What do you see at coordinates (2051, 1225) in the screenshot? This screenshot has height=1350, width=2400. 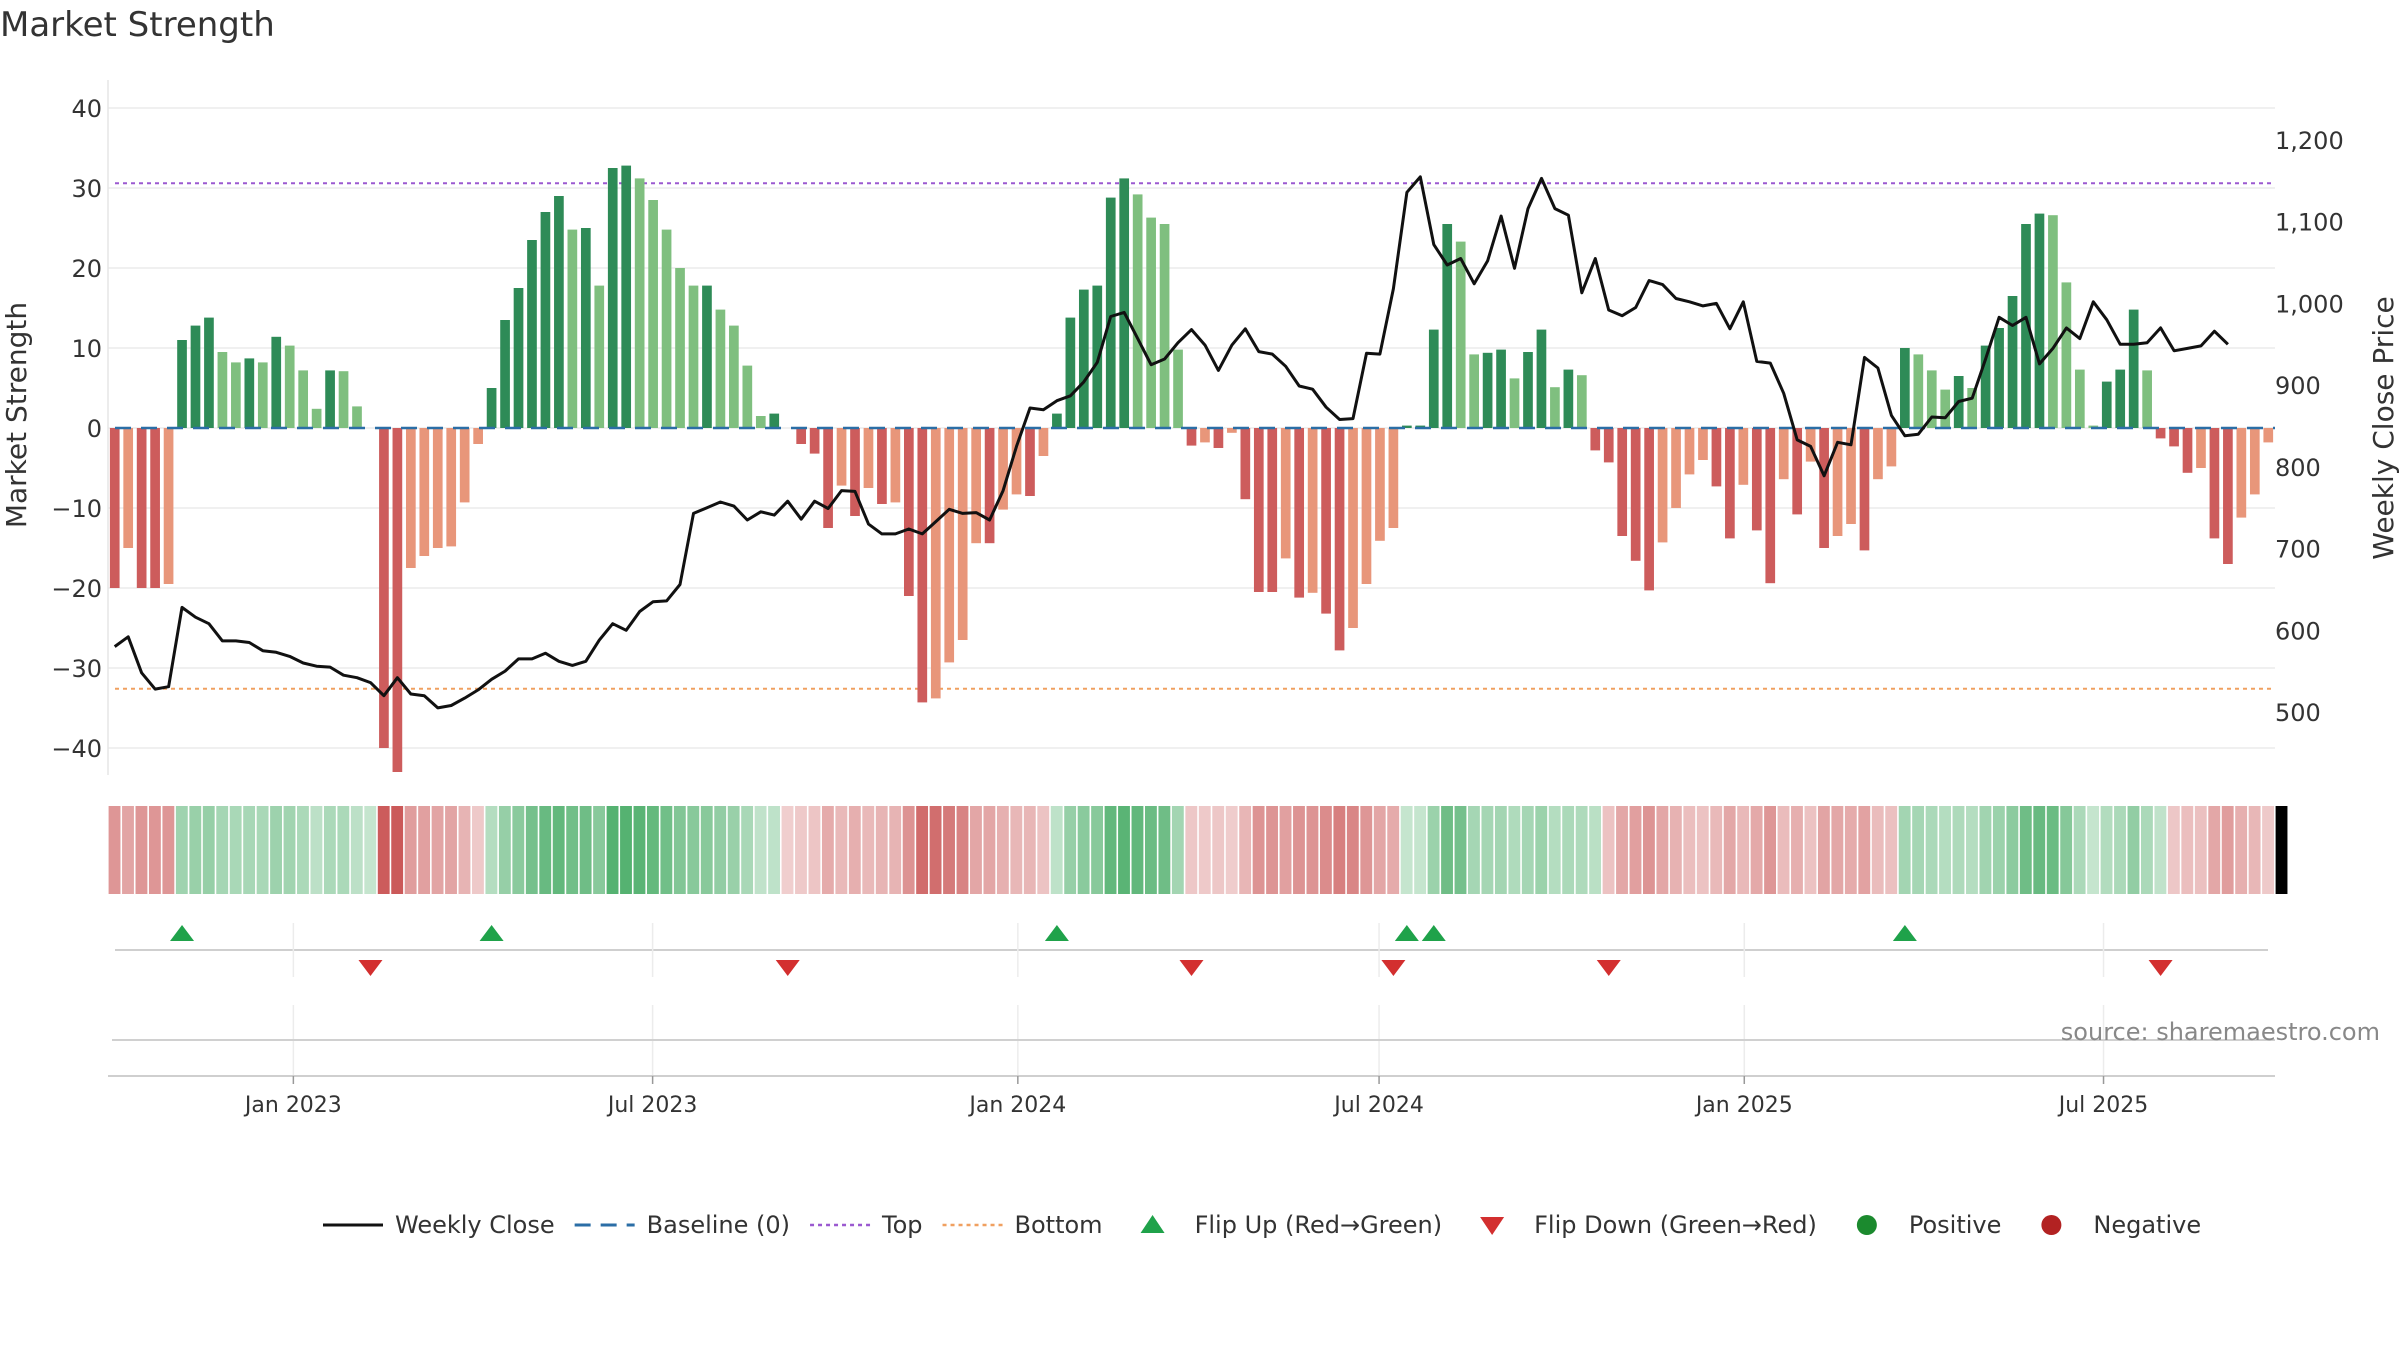 I see `circle-icon` at bounding box center [2051, 1225].